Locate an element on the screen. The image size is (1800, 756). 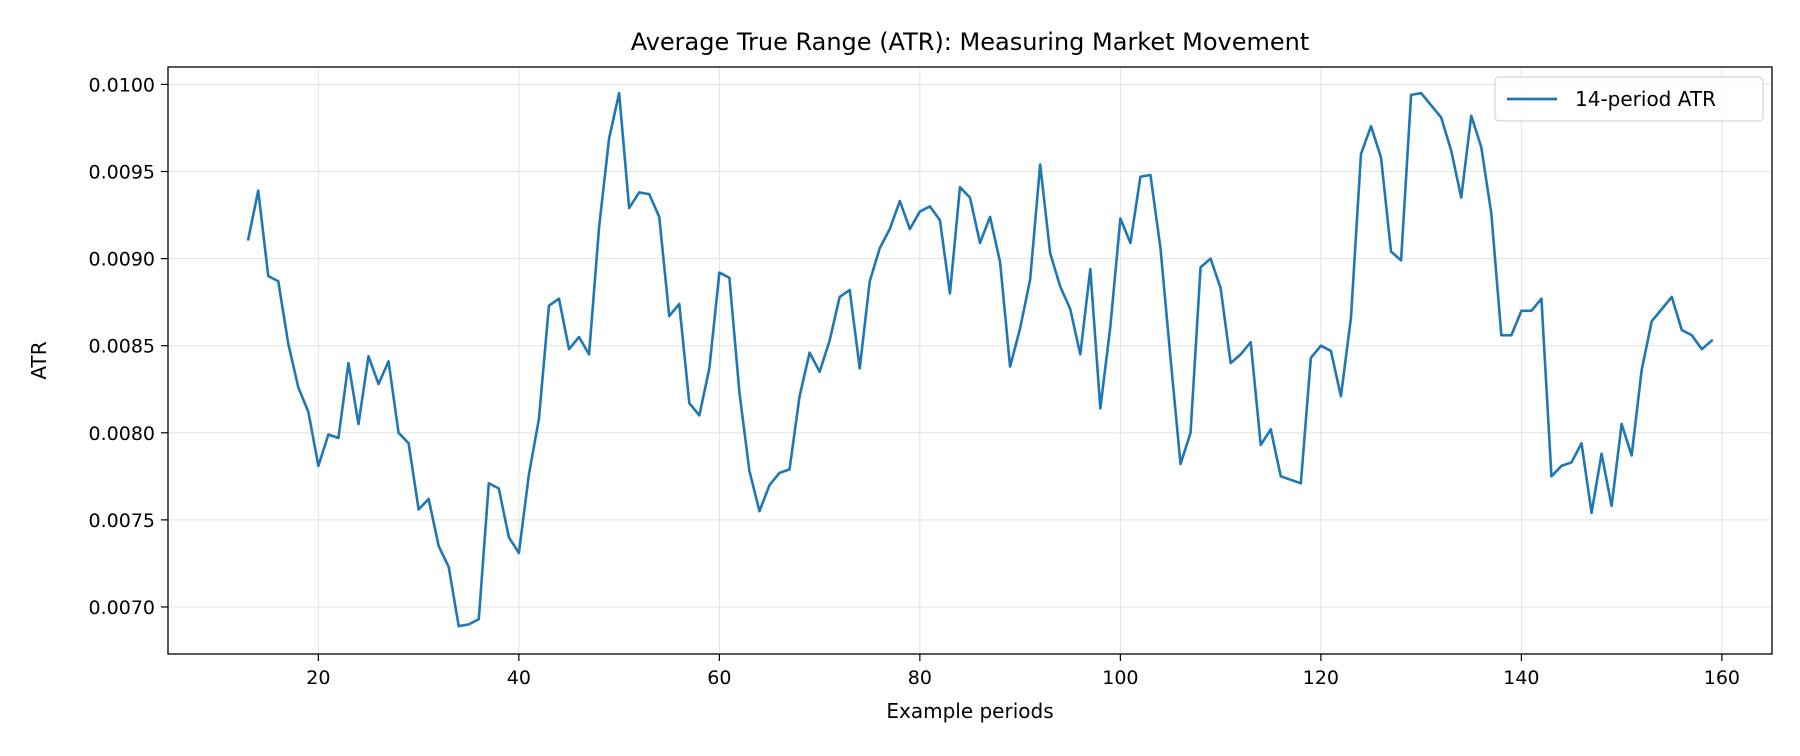
x-tick-label-20: 20 is located at coordinates (318, 678).